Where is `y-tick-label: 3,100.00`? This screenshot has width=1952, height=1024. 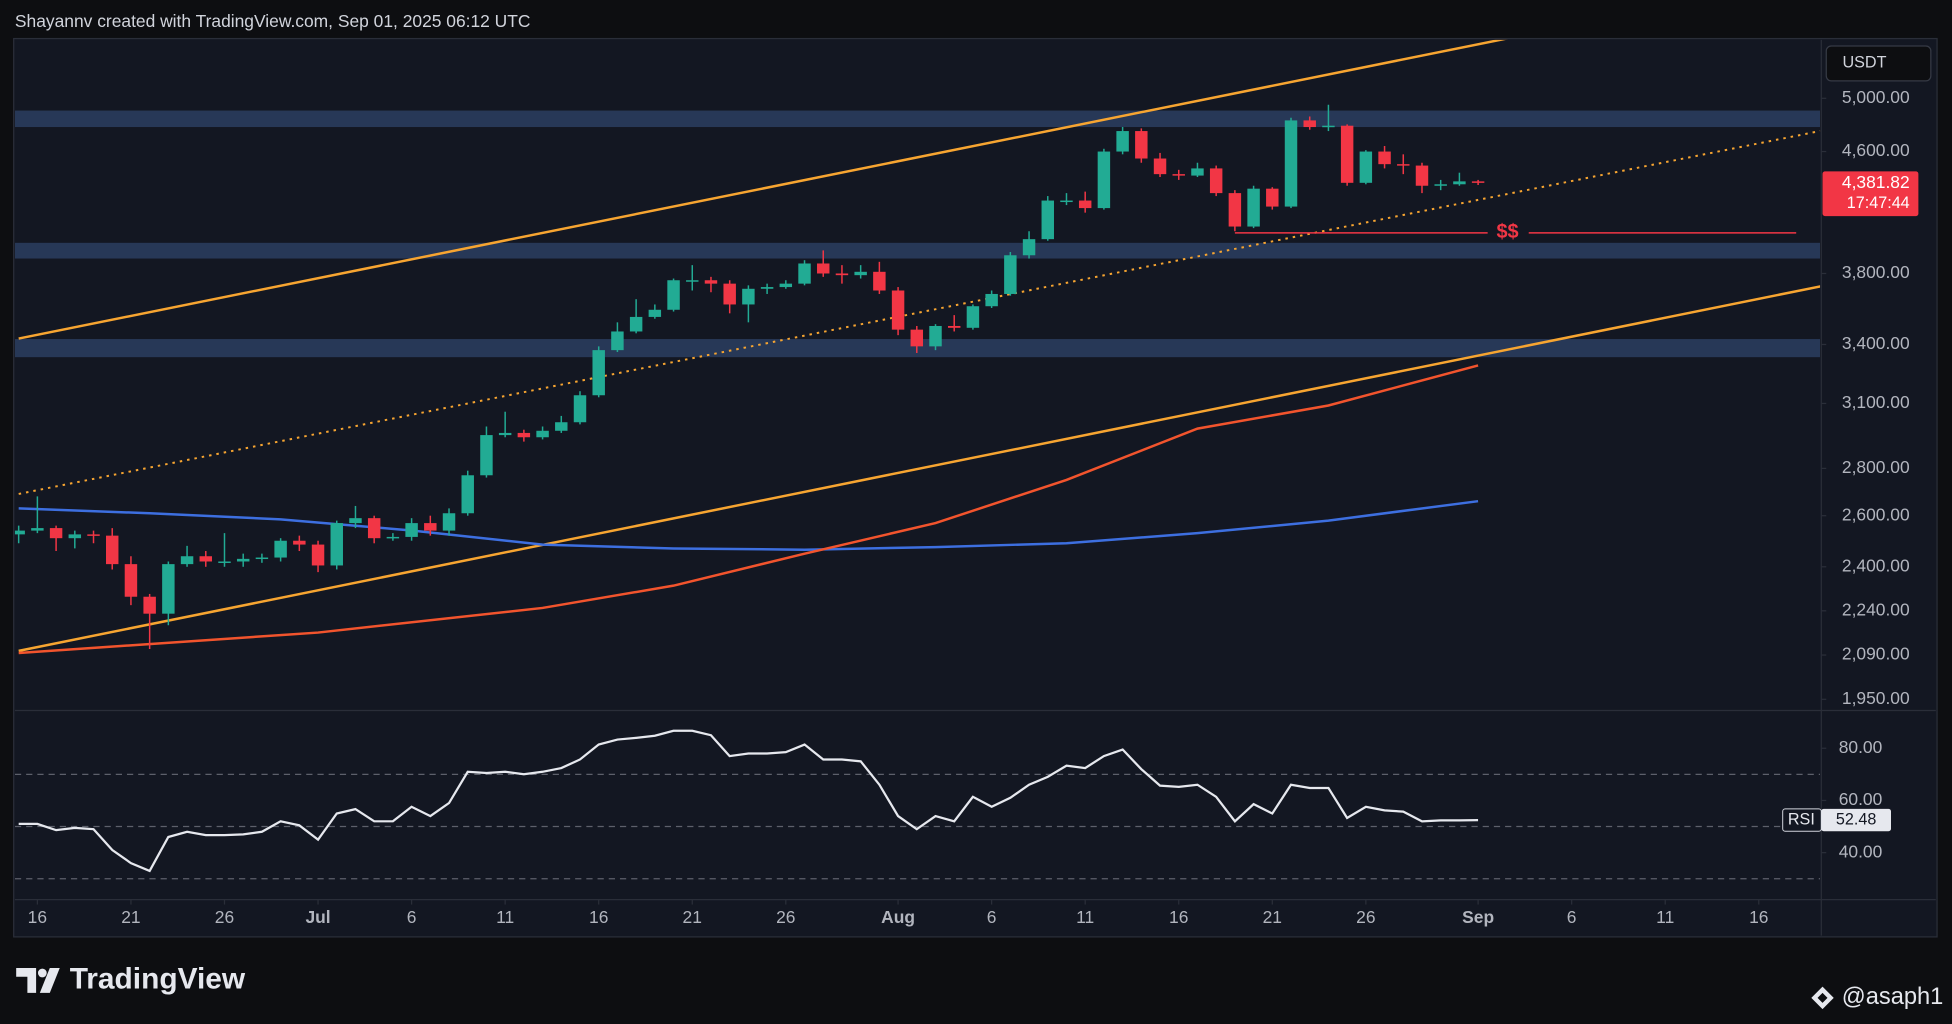
y-tick-label: 3,100.00 is located at coordinates (1876, 402).